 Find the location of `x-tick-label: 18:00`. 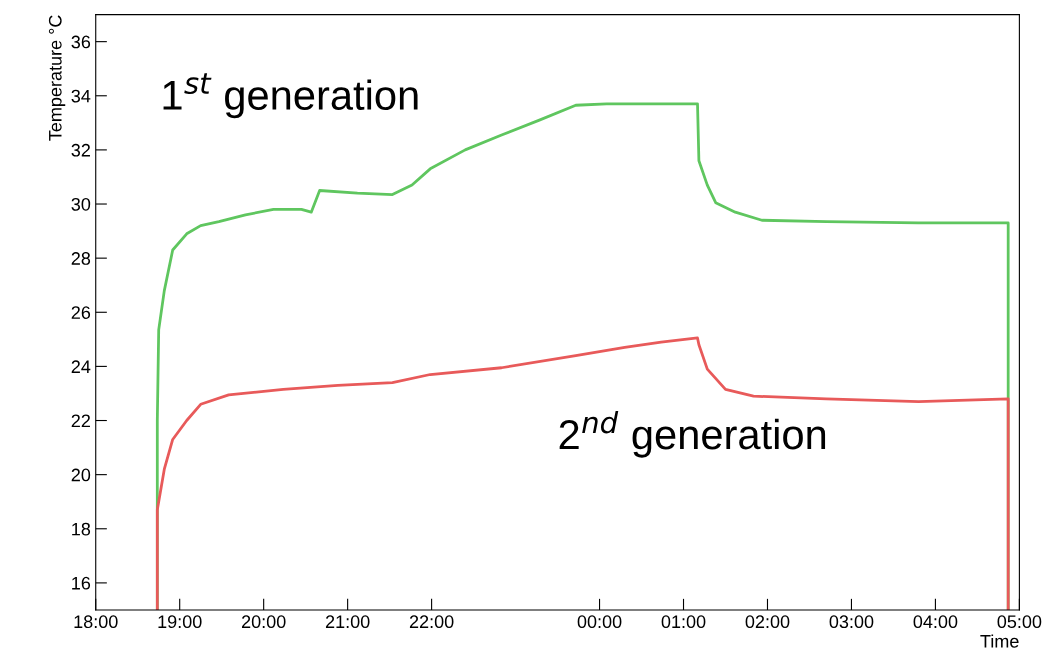

x-tick-label: 18:00 is located at coordinates (96, 622).